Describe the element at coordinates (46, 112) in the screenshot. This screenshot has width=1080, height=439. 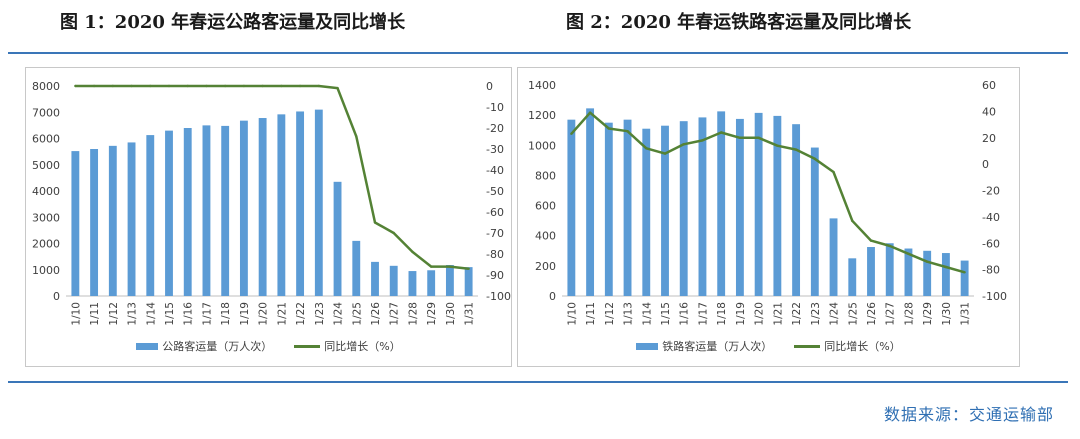
I see `left-axis-tick-label: 7000` at that location.